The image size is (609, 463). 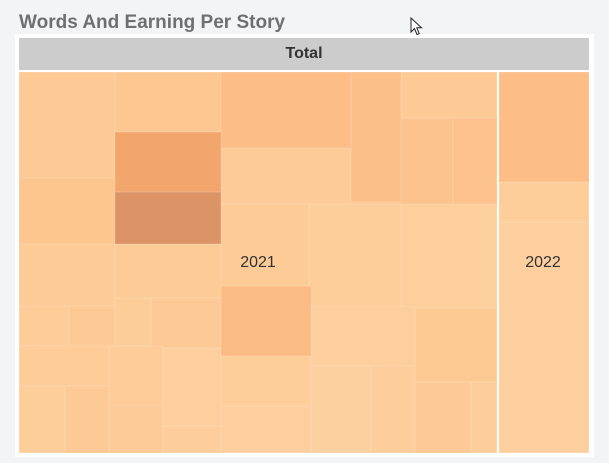 What do you see at coordinates (543, 262) in the screenshot?
I see `group-label-2022: 2022` at bounding box center [543, 262].